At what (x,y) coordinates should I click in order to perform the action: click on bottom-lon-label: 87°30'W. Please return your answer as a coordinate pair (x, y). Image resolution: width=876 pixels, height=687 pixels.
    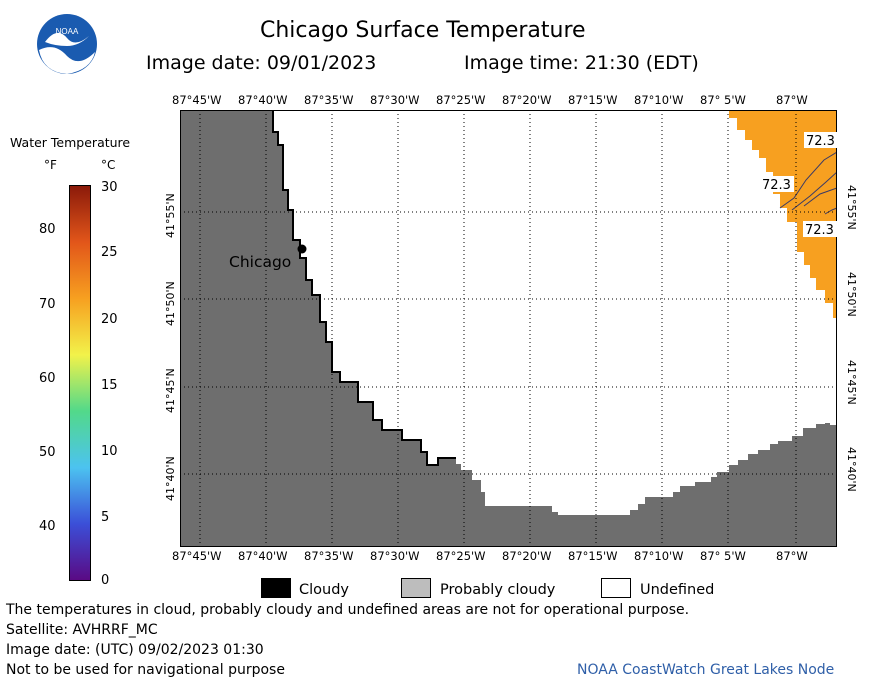
    Looking at the image, I should click on (395, 556).